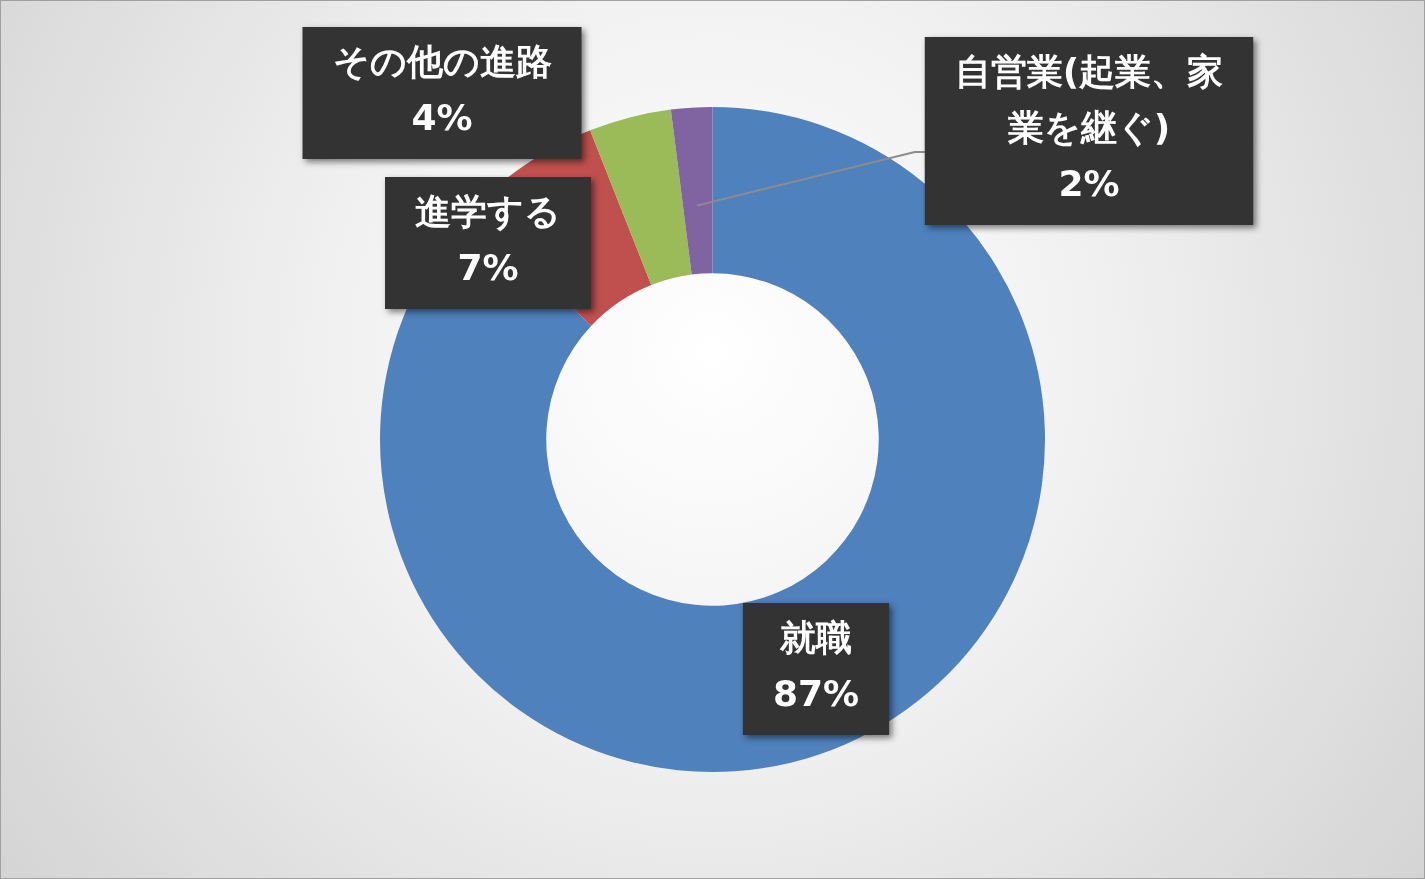 The width and height of the screenshot is (1425, 879). Describe the element at coordinates (816, 694) in the screenshot. I see `data-label: 87%` at that location.